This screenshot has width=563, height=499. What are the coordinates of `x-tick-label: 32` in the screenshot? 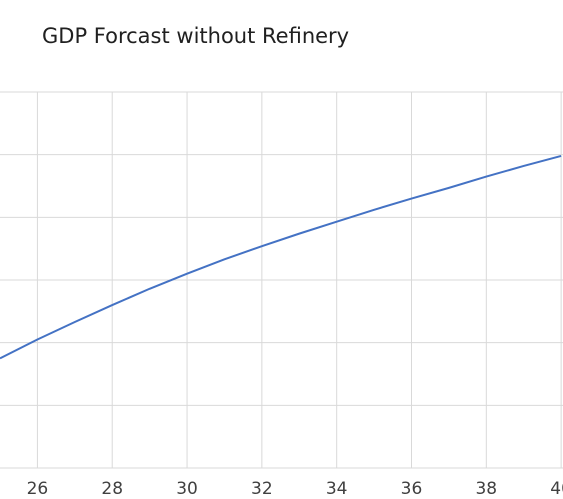 It's located at (262, 489).